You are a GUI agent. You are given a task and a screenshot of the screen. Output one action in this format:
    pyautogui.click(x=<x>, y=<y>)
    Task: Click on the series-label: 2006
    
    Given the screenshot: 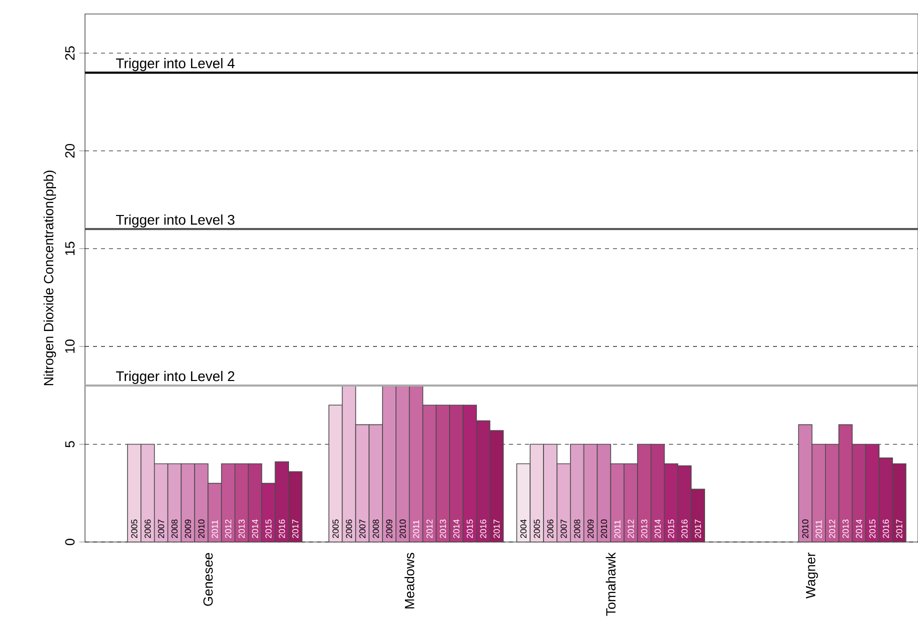 What is the action you would take?
    pyautogui.click(x=147, y=529)
    